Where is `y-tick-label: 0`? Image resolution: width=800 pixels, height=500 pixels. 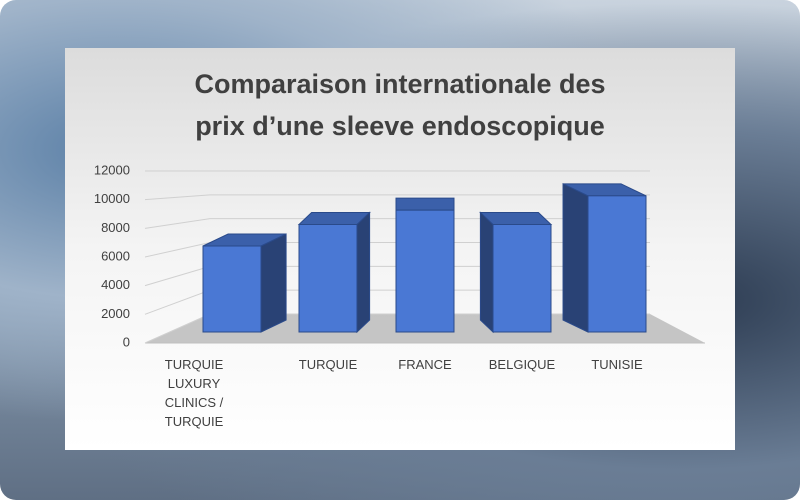
y-tick-label: 0 is located at coordinates (126, 341).